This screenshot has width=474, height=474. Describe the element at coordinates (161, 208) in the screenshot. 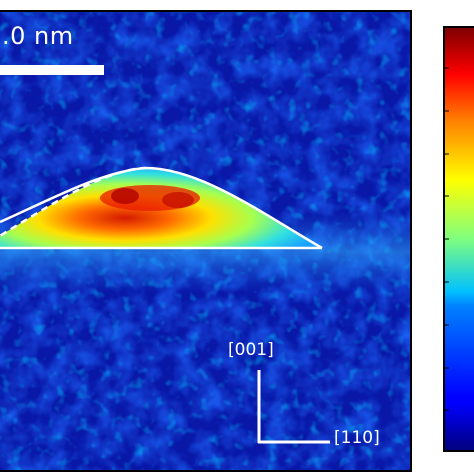

I see `solid-outline` at that location.